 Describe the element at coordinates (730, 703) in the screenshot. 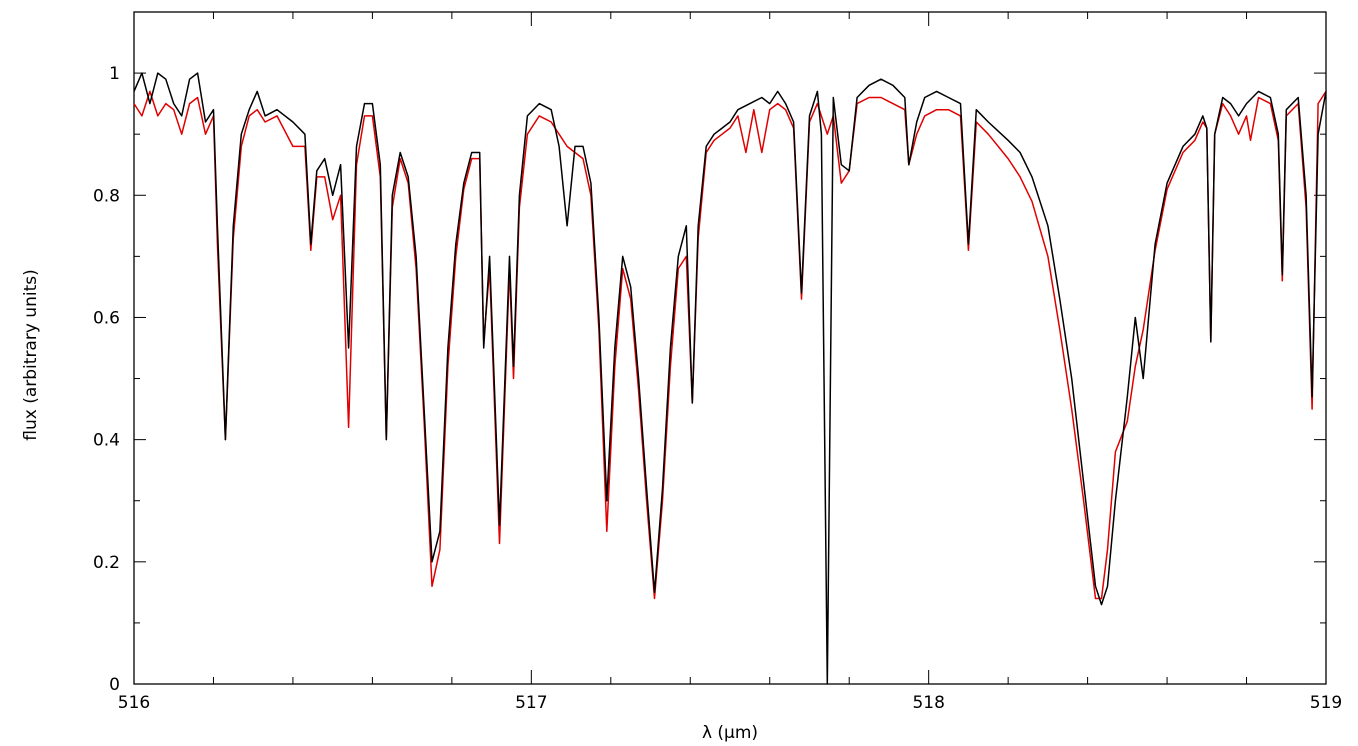

I see `x-tick-labels: 516 517 518 519` at that location.